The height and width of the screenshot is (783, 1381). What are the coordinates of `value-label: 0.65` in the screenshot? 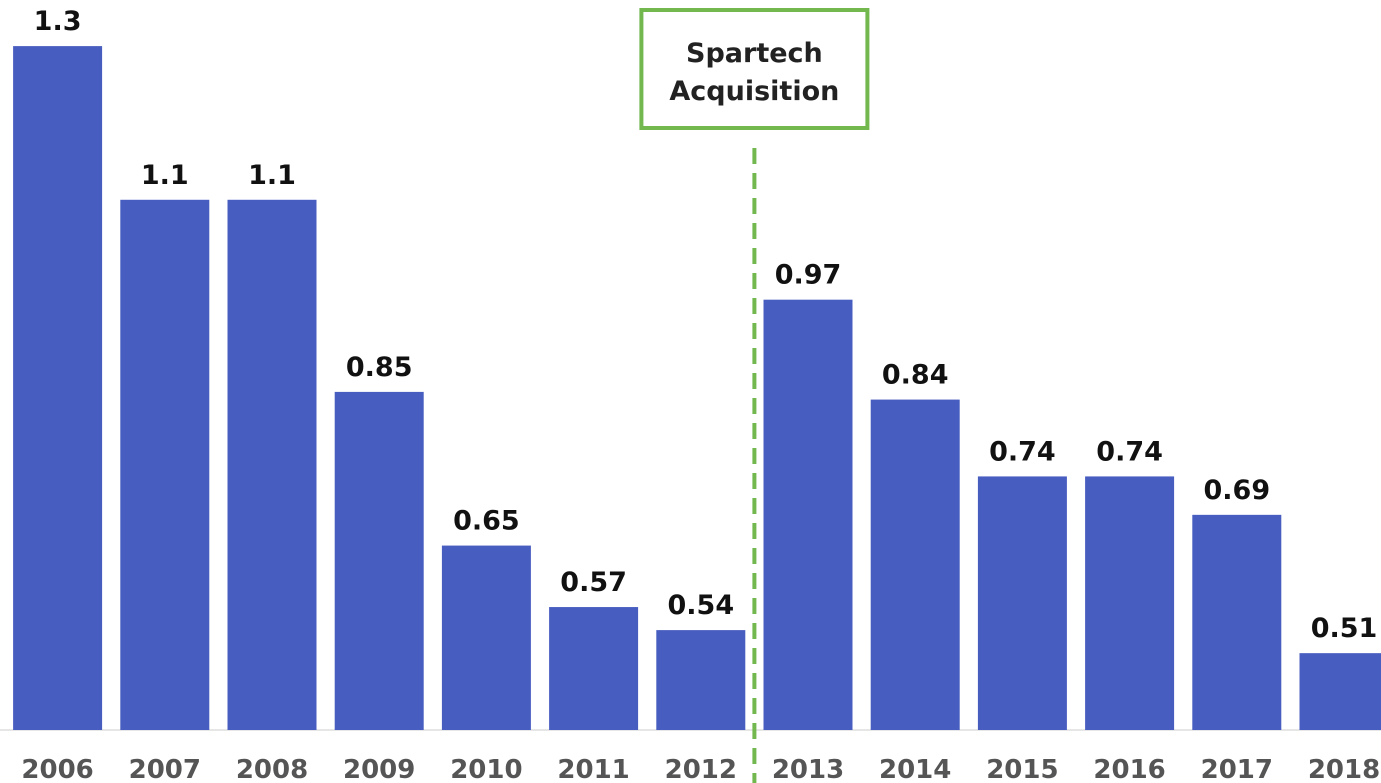 It's located at (486, 521).